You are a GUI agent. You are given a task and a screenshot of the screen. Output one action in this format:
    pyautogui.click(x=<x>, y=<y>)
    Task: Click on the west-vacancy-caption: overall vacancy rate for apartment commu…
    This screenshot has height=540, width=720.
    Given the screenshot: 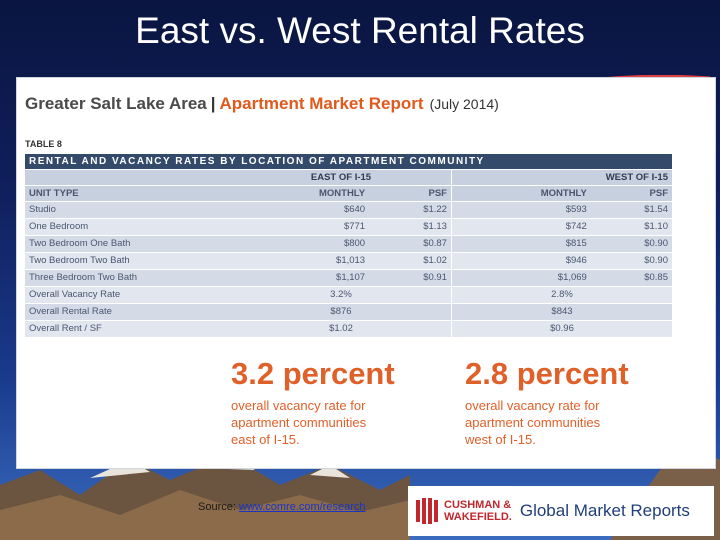 What is the action you would take?
    pyautogui.click(x=533, y=422)
    